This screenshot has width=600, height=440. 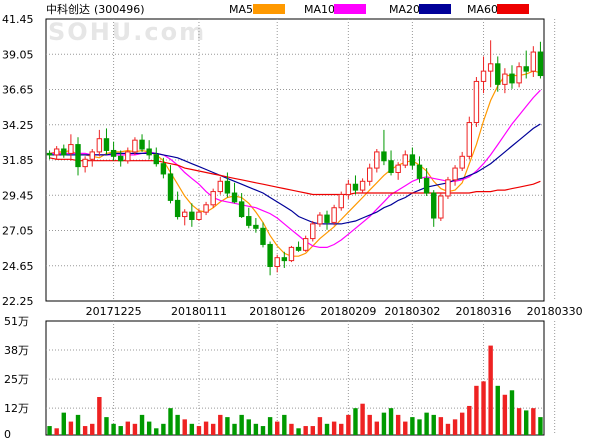 I want to click on volume-tick-label: 12万, so click(x=16, y=408).